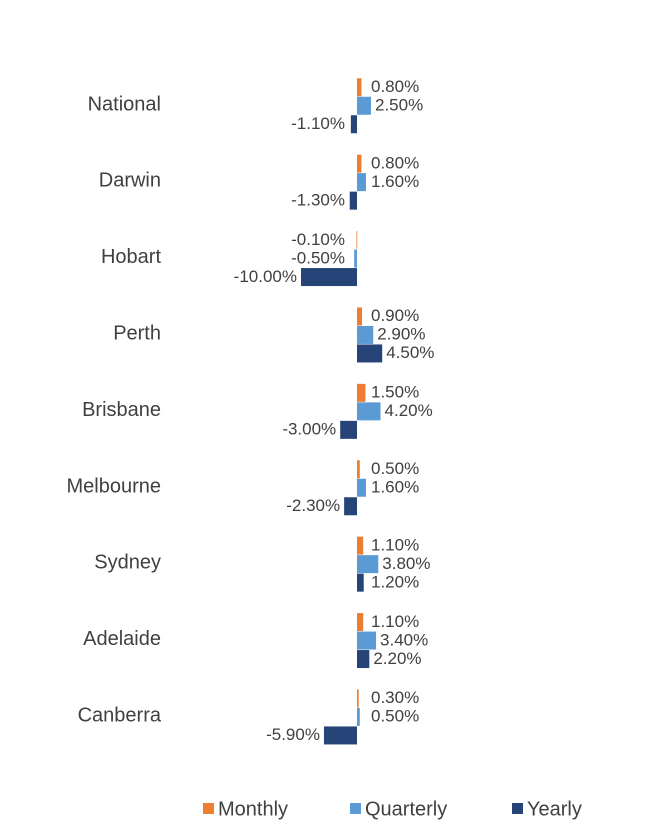  I want to click on value-label: 2.50%, so click(399, 104).